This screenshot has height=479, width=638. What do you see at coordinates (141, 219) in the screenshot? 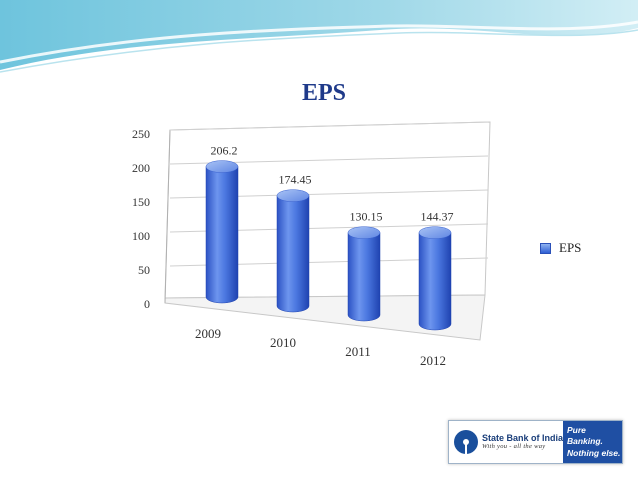
I see `y-tick-labels: 0 50 100 150 200 250` at bounding box center [141, 219].